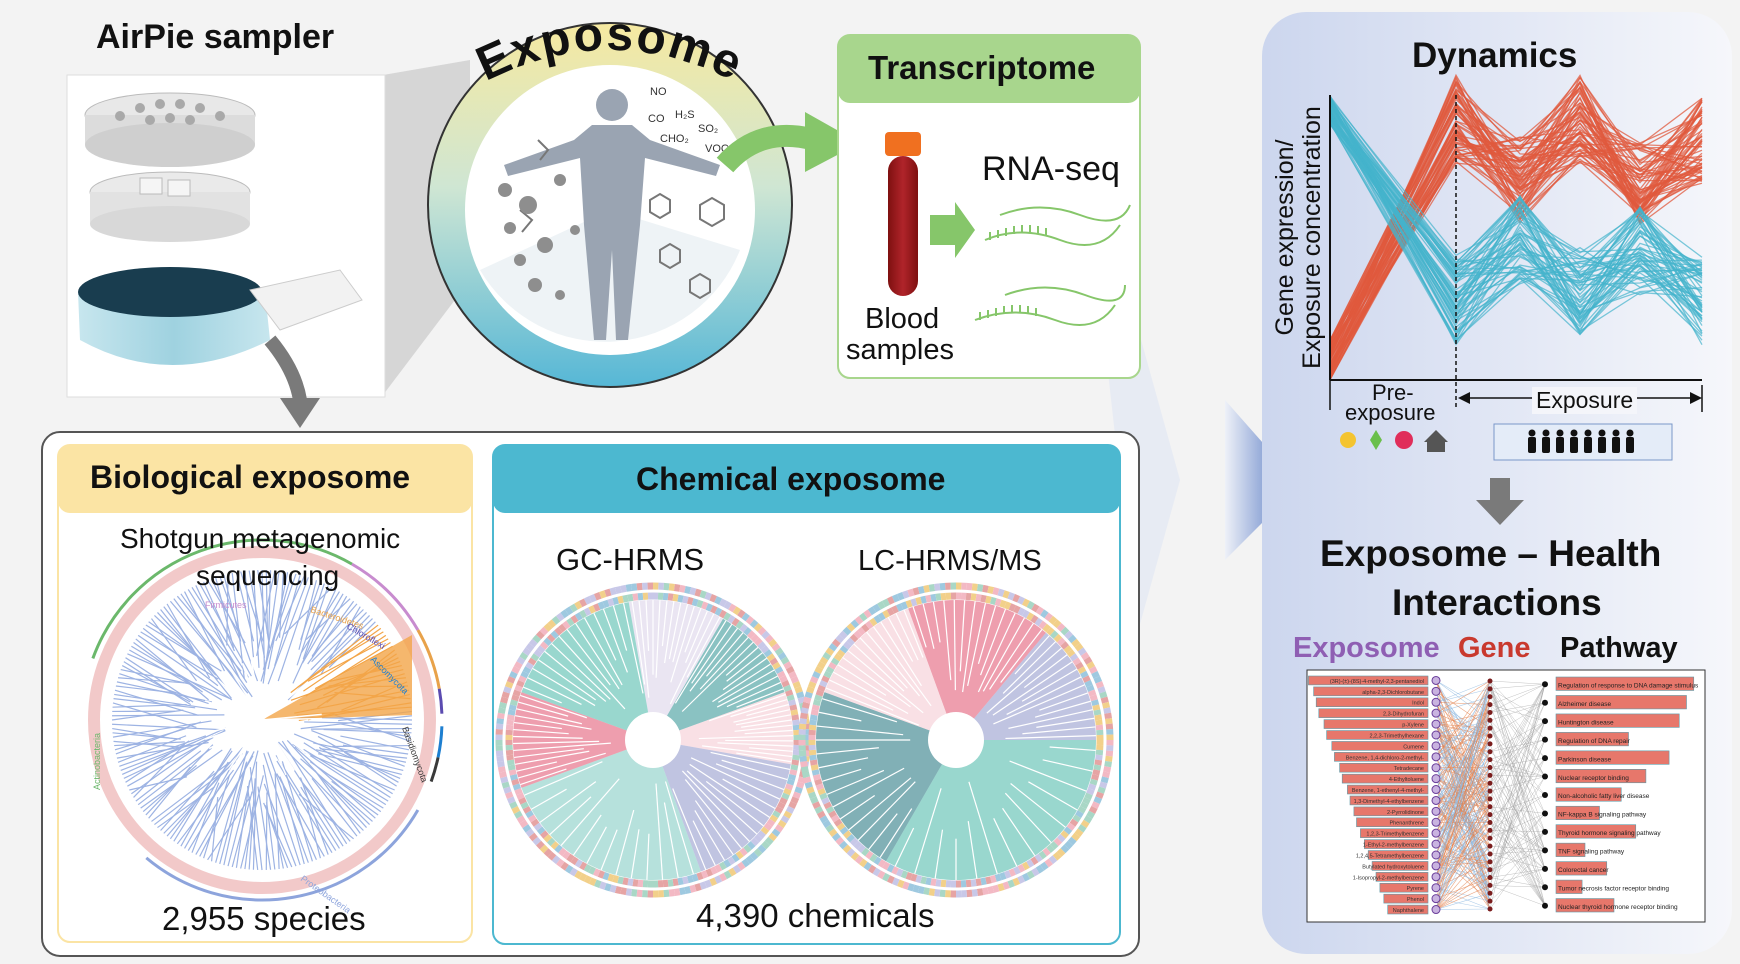  I want to click on blood-samples-line1: Blood, so click(902, 319).